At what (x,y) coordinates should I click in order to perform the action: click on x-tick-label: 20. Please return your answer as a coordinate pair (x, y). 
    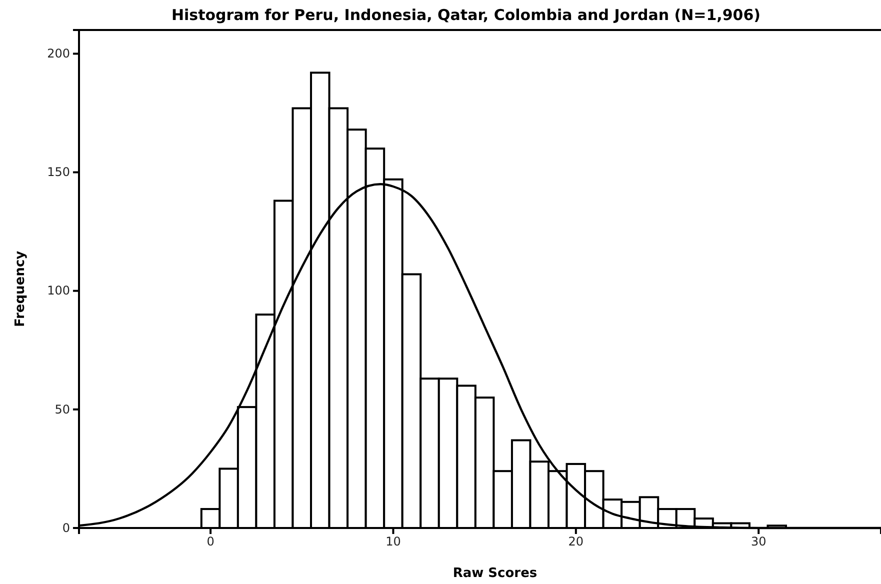
    Looking at the image, I should click on (576, 541).